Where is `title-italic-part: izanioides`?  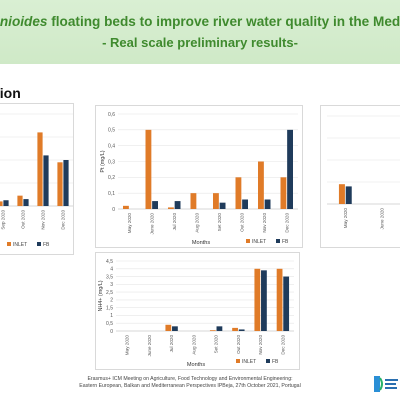 title-italic-part: izanioides is located at coordinates (24, 21).